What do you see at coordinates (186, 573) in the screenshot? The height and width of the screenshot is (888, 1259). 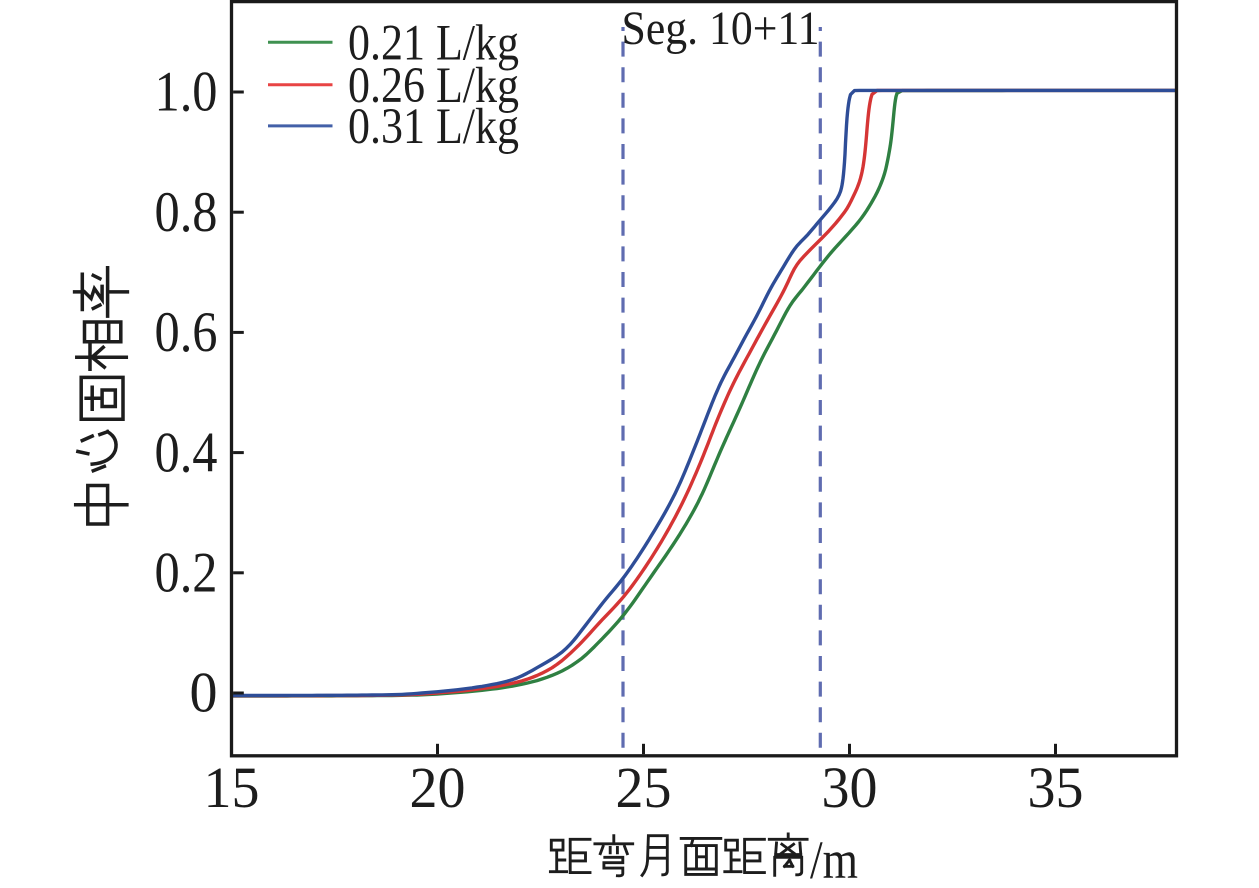 I see `svg-text: 0.2` at bounding box center [186, 573].